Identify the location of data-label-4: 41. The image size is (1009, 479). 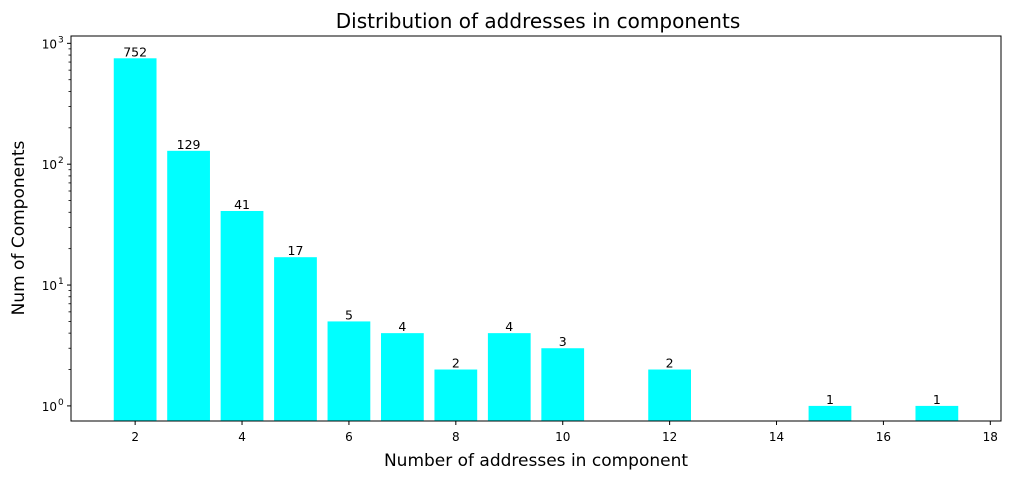
(242, 204).